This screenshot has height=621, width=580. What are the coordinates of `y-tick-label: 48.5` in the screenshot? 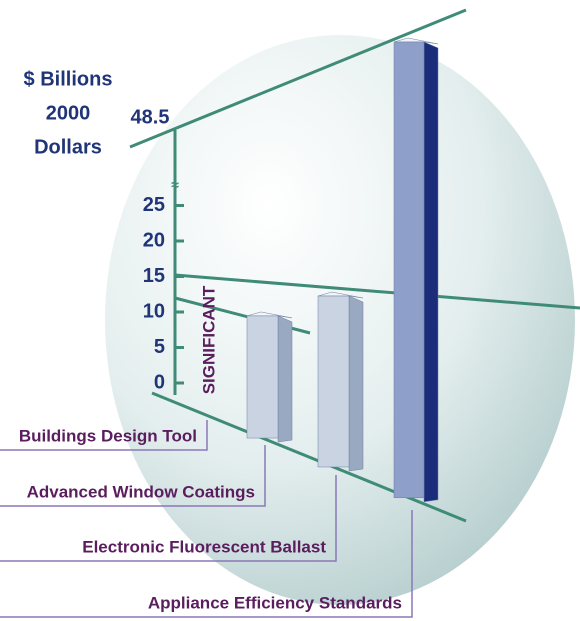 It's located at (150, 117).